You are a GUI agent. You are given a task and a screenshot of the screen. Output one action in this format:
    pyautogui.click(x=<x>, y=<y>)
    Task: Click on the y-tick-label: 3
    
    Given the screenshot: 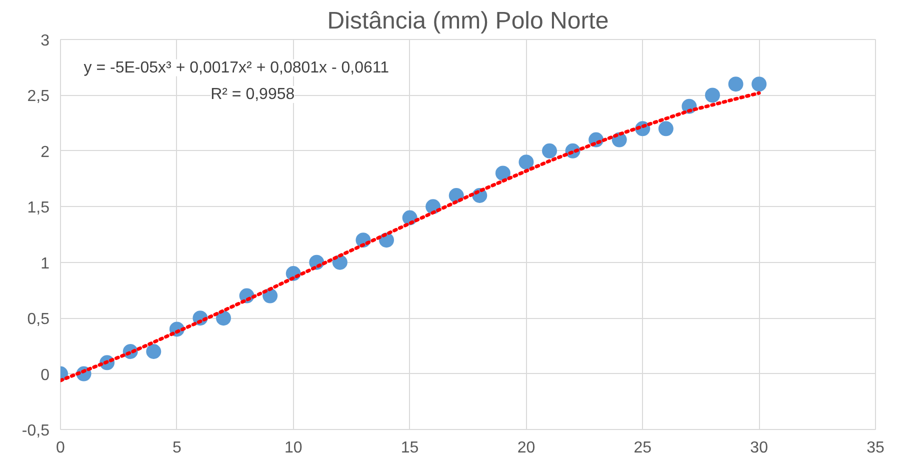 What is the action you would take?
    pyautogui.click(x=45, y=41)
    